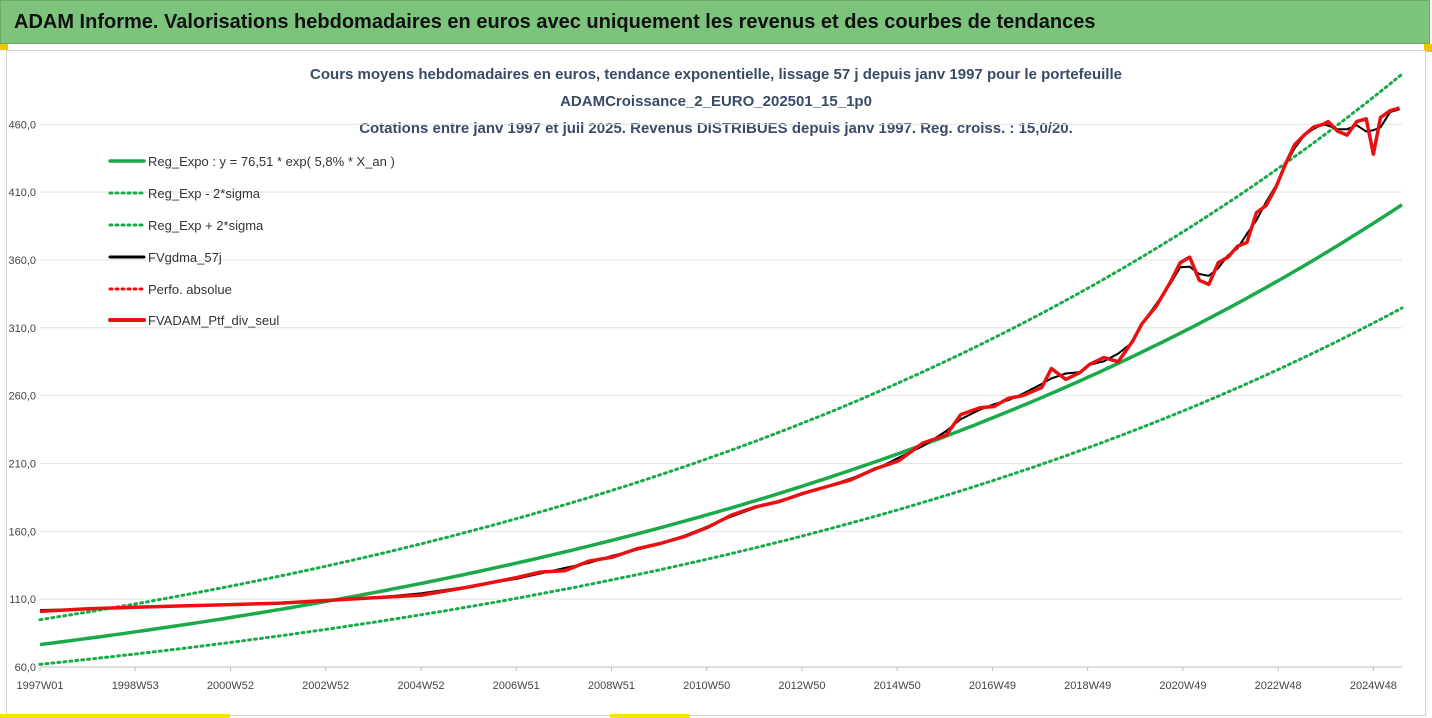 This screenshot has width=1432, height=718. I want to click on x-tick-label: 2008W51, so click(611, 686).